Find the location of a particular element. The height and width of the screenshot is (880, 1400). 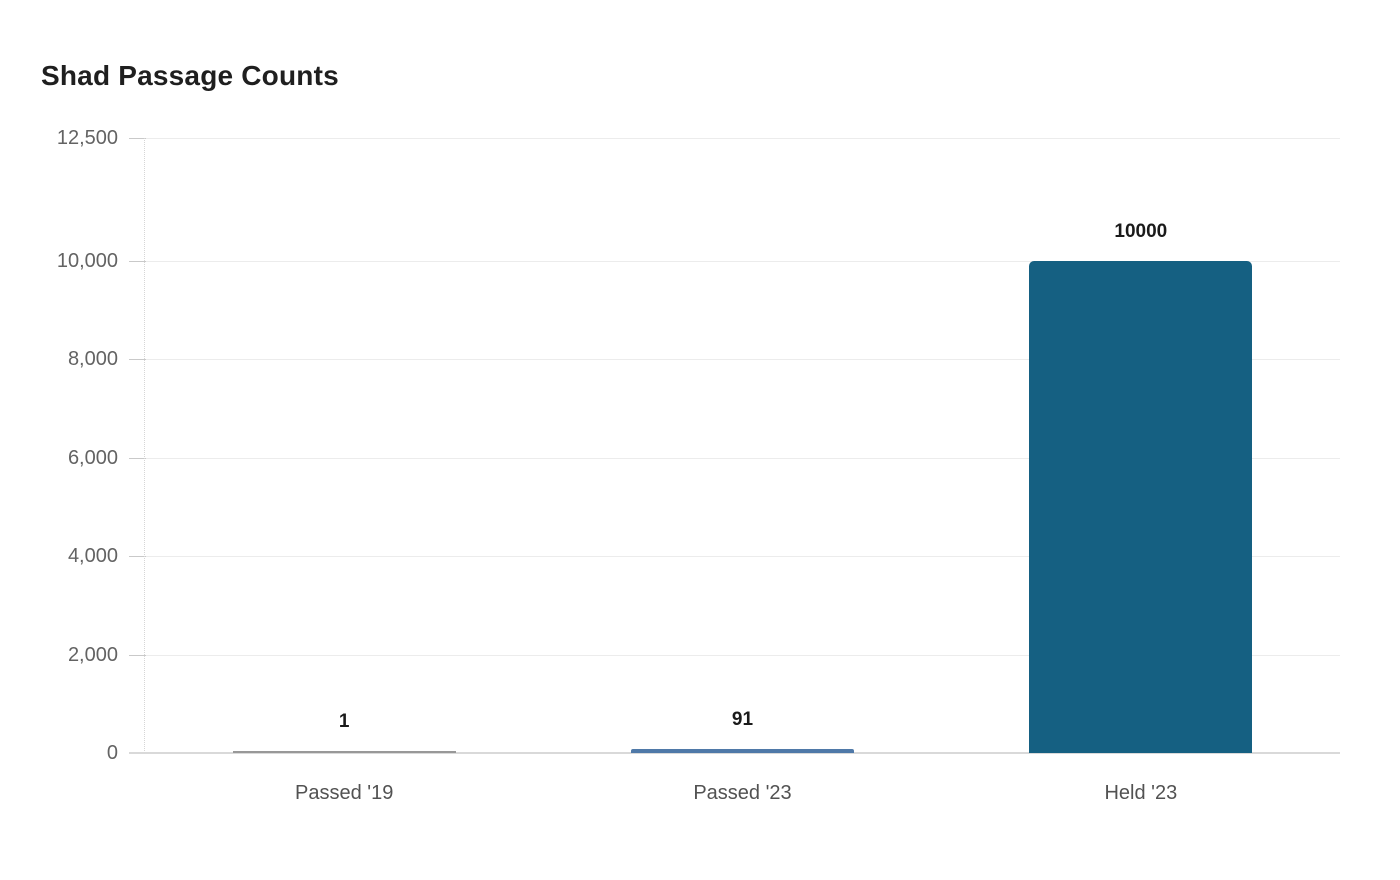

x-tick-label: Passed '23 is located at coordinates (742, 793).